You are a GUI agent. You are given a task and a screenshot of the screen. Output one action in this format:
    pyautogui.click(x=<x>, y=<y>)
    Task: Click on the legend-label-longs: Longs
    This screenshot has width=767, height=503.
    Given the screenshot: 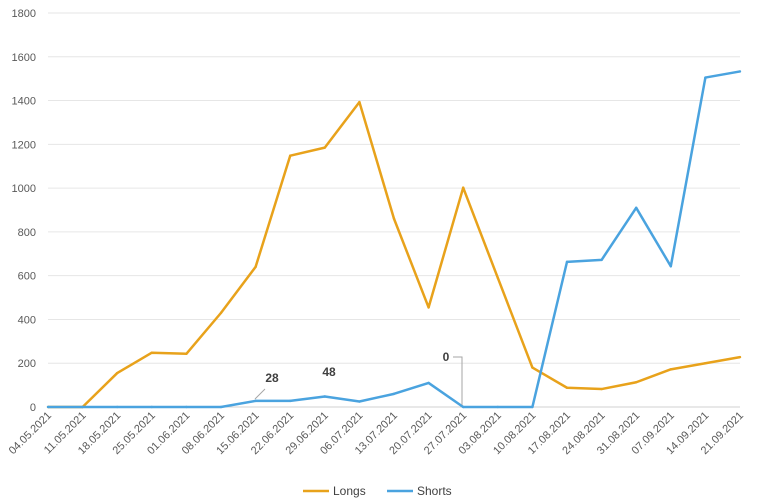 What is the action you would take?
    pyautogui.click(x=349, y=491)
    